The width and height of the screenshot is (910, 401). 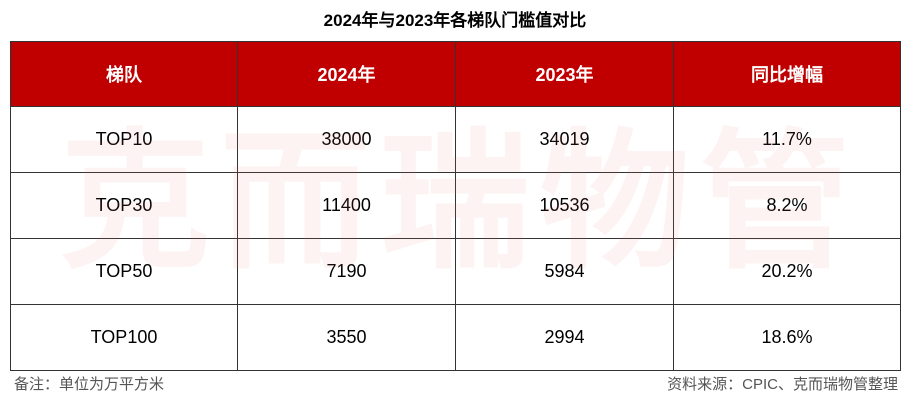 What do you see at coordinates (455, 20) in the screenshot?
I see `title: 2024年与2023年各梯队门槛值对比` at bounding box center [455, 20].